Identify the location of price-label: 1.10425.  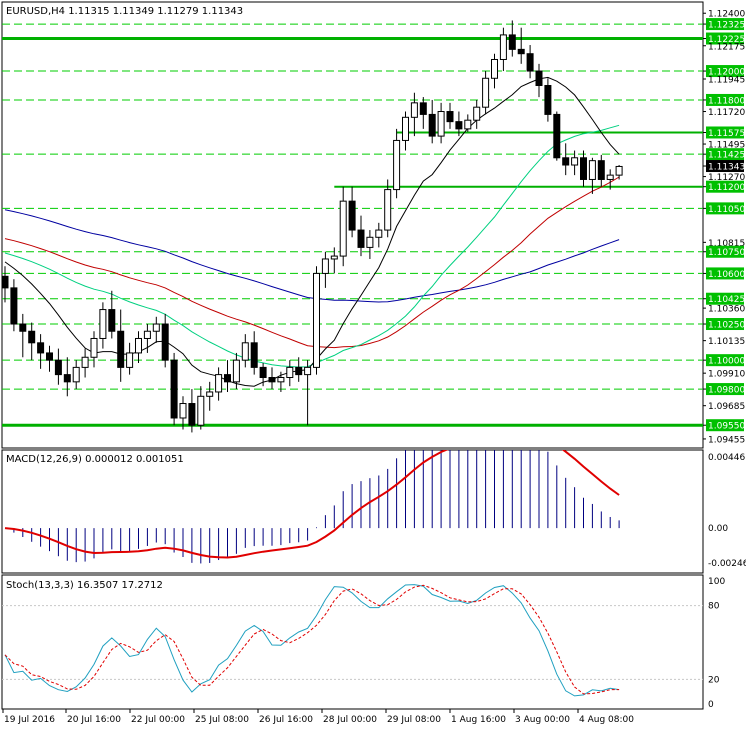
(726, 300).